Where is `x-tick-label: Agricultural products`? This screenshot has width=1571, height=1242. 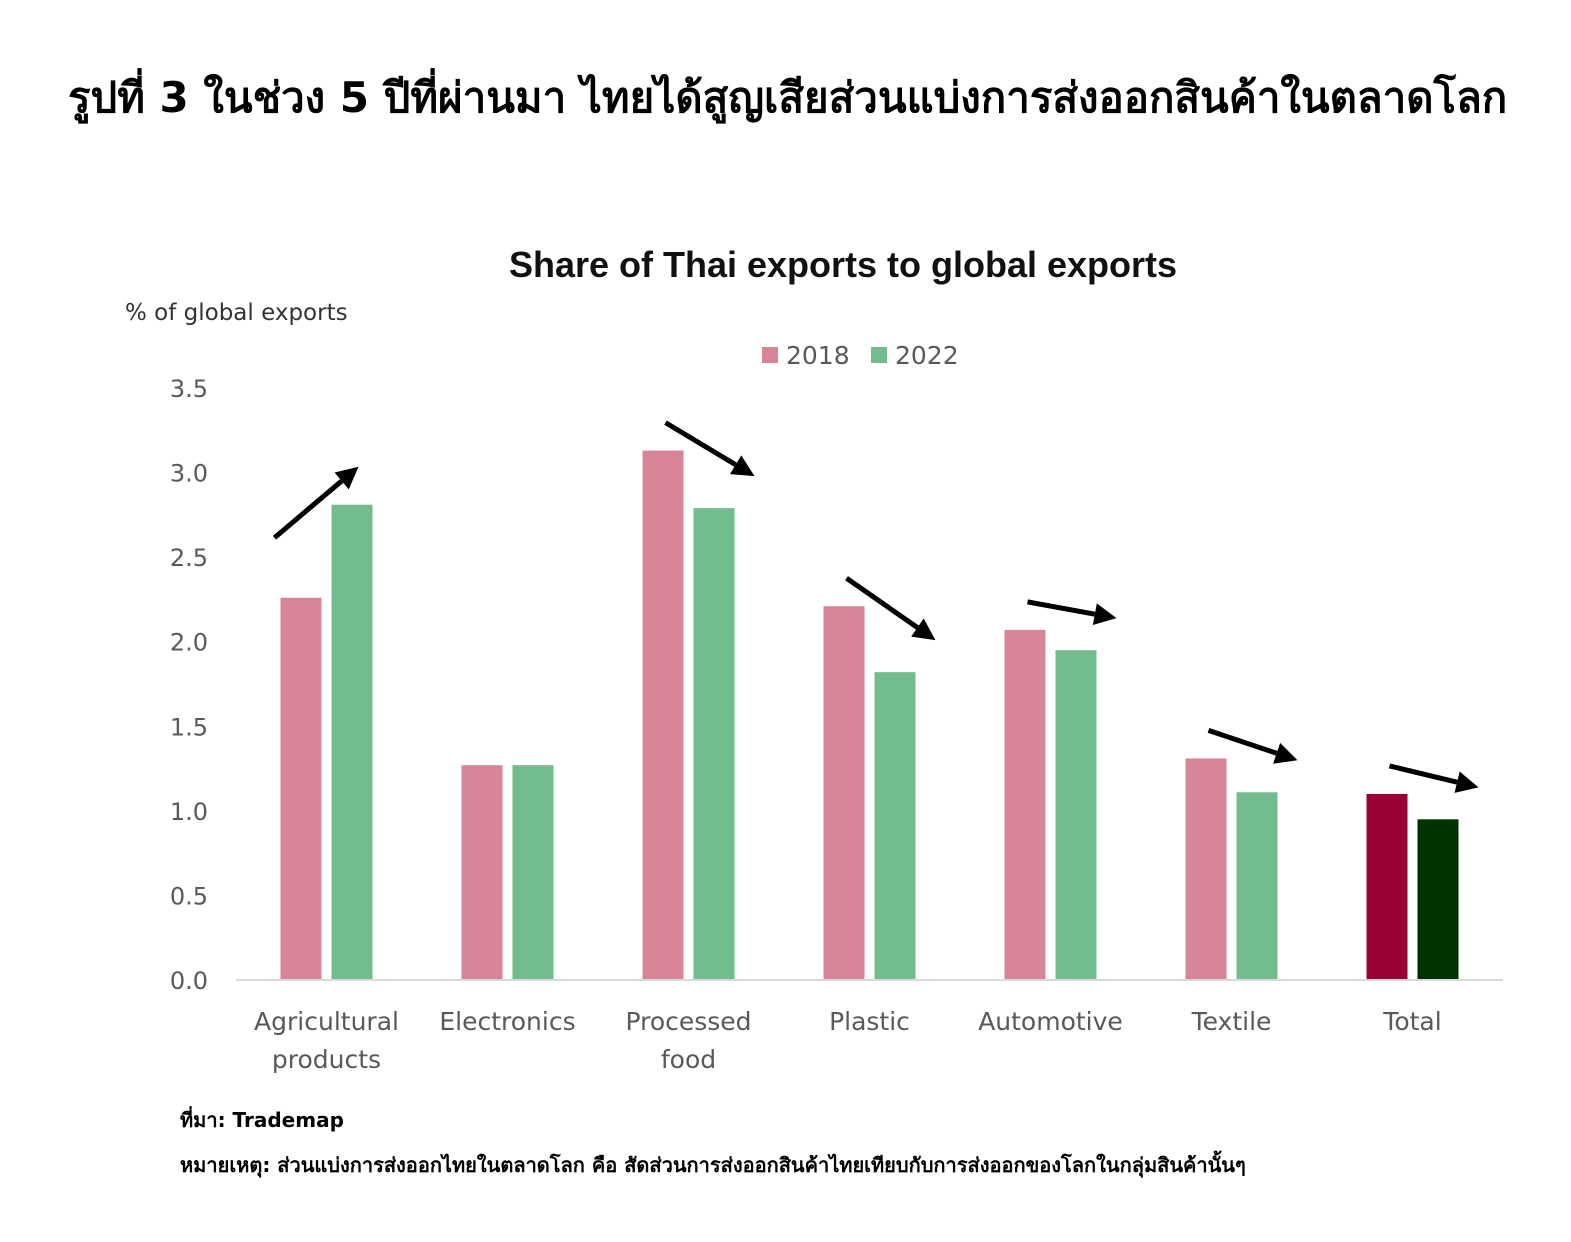 x-tick-label: Agricultural products is located at coordinates (326, 1040).